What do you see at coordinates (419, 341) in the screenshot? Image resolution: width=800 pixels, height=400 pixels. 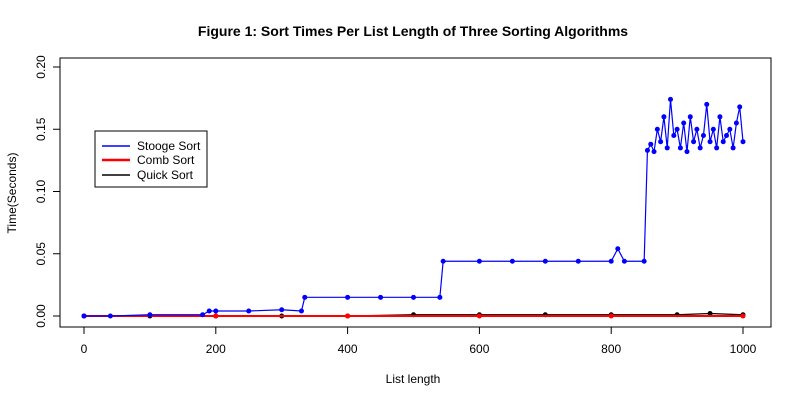 I see `x-axis: 0 200 400 600 800 1000` at bounding box center [419, 341].